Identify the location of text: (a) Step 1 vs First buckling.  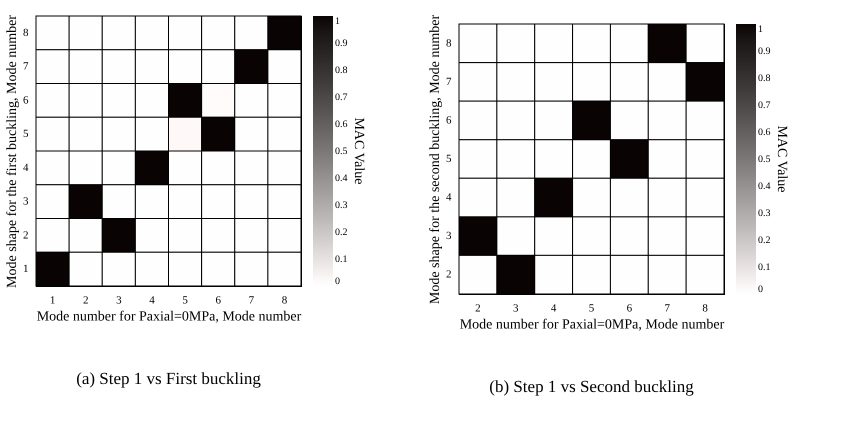
(169, 378).